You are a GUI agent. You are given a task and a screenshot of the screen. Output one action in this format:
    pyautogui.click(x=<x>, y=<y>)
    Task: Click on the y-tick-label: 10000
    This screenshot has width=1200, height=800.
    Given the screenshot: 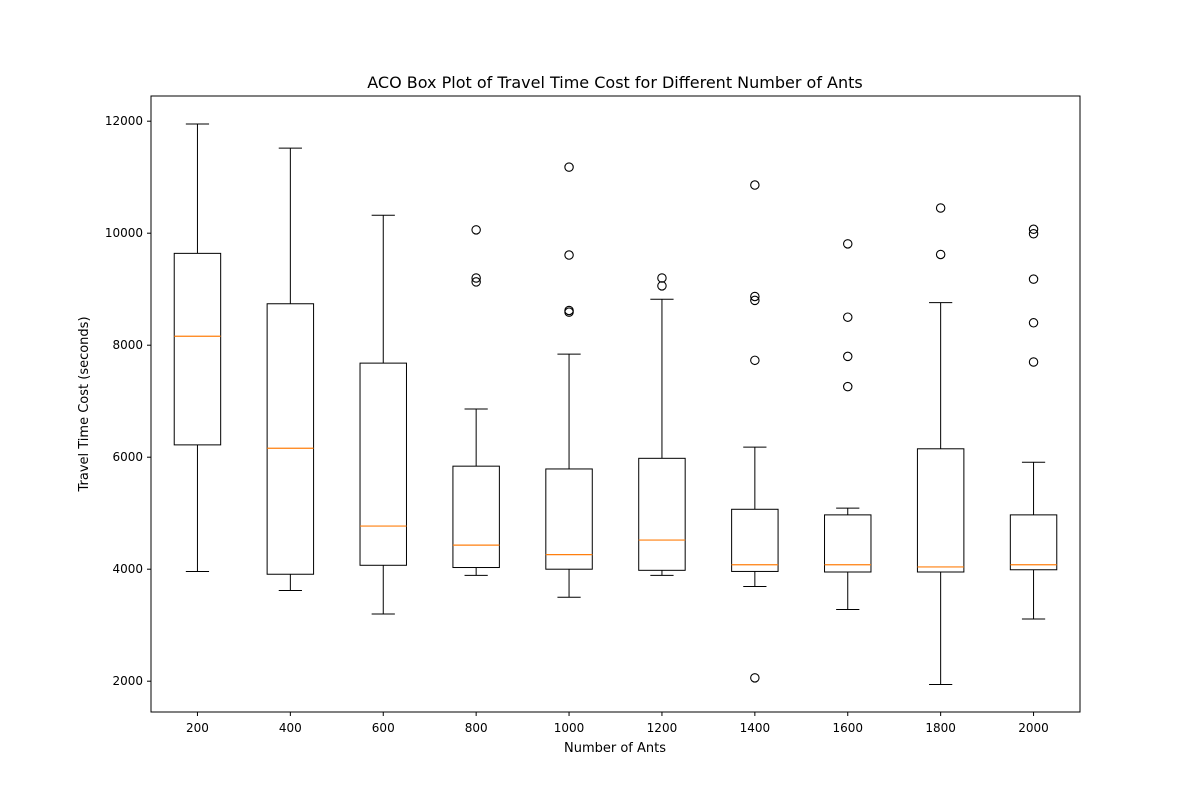 What is the action you would take?
    pyautogui.click(x=124, y=233)
    